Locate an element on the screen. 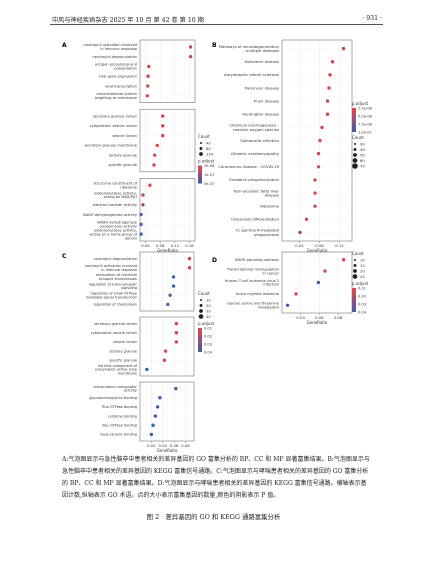 This screenshot has height=579, width=427. legend-count-label: 15 is located at coordinates (362, 265).